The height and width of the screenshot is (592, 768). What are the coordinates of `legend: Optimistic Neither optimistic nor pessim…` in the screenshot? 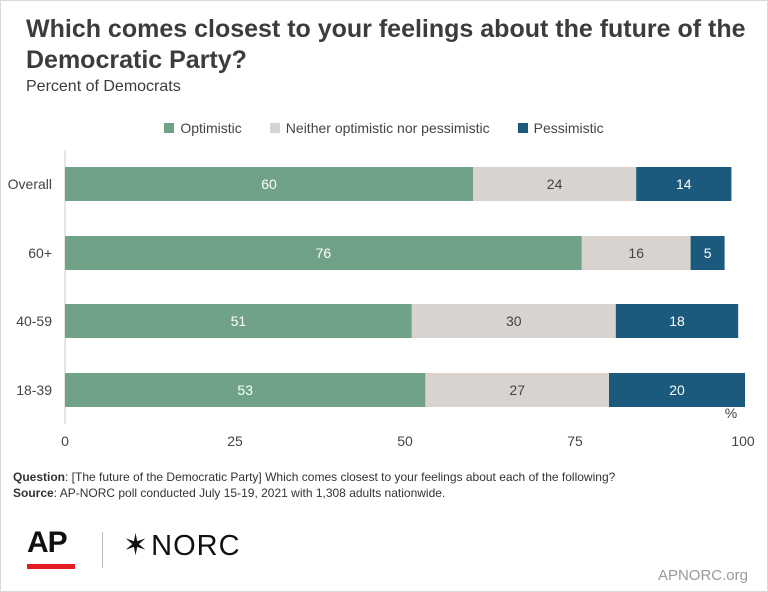 It's located at (384, 128).